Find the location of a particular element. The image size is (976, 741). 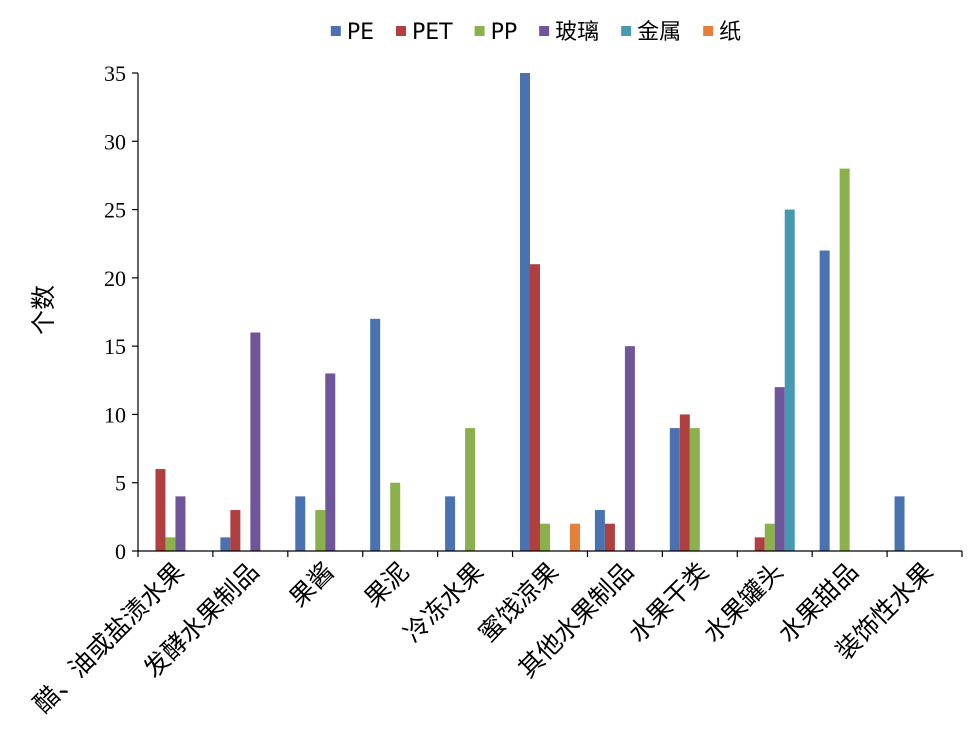

legend-item: 金属 is located at coordinates (651, 32).